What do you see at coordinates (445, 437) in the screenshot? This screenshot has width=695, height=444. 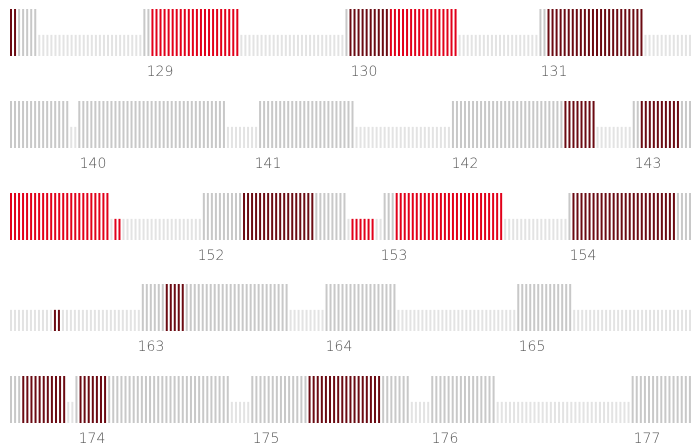 I see `tick-label: 176` at bounding box center [445, 437].